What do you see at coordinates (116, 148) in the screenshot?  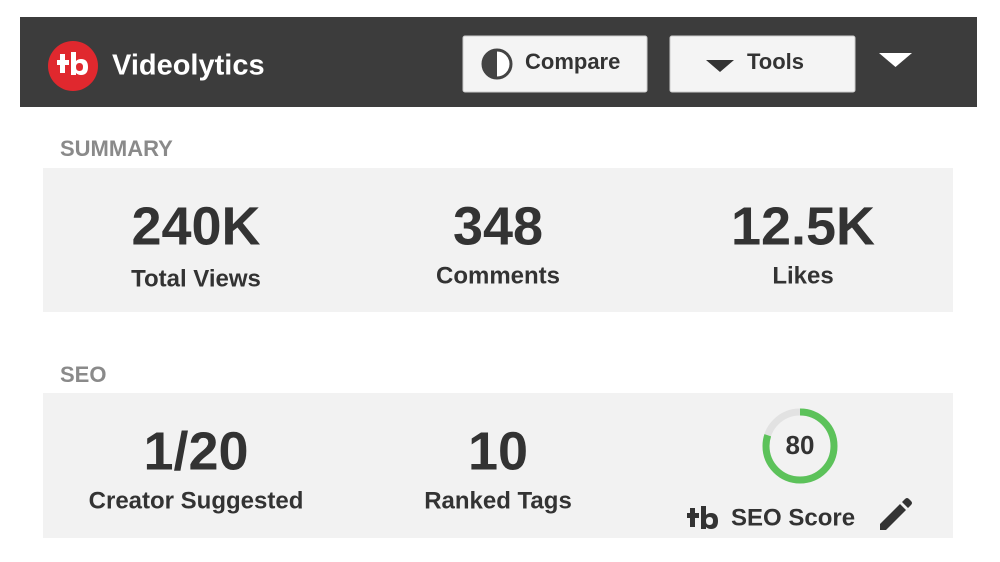 I see `section-title: SUMMARY` at bounding box center [116, 148].